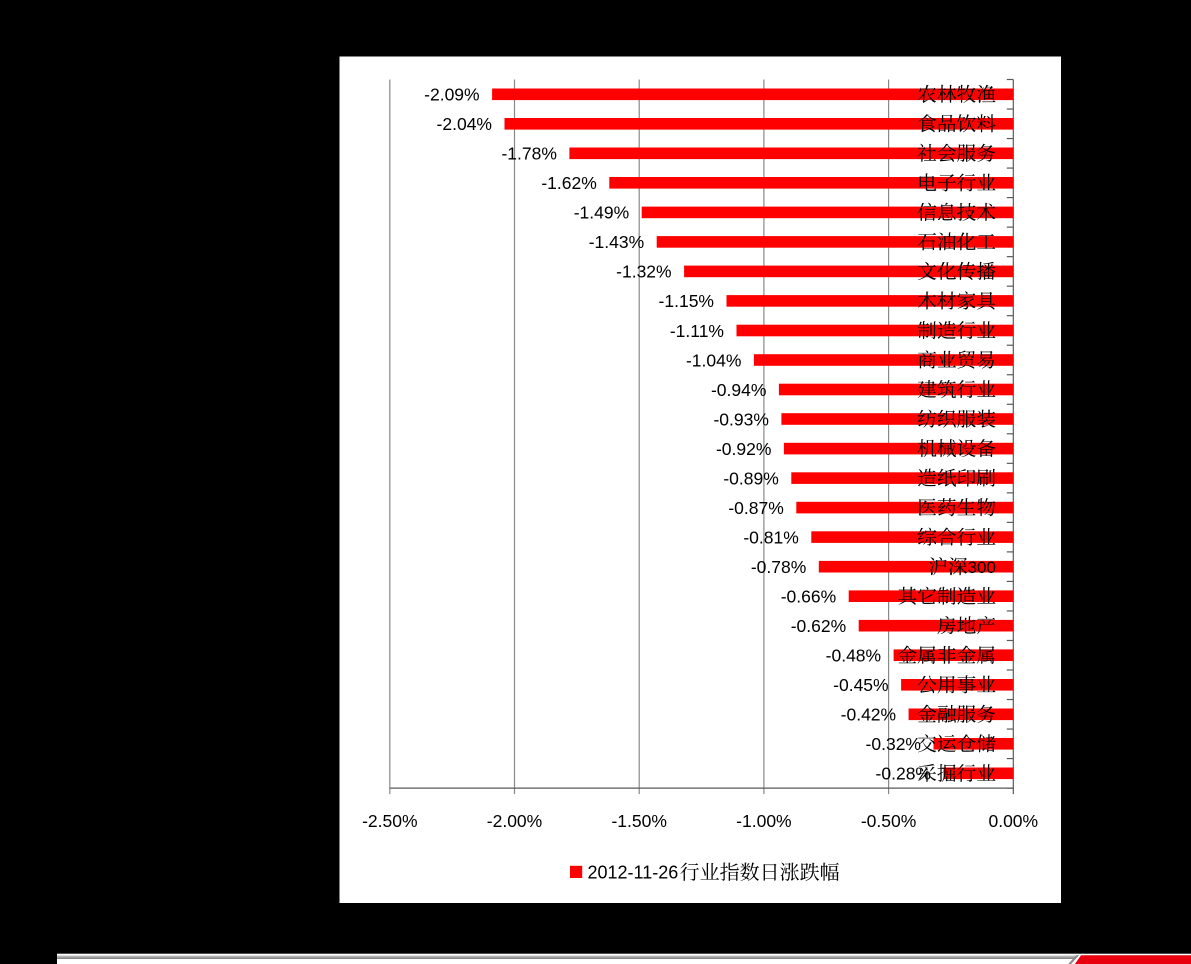 This screenshot has height=964, width=1191. What do you see at coordinates (713, 360) in the screenshot?
I see `svg-text: -1.04%` at bounding box center [713, 360].